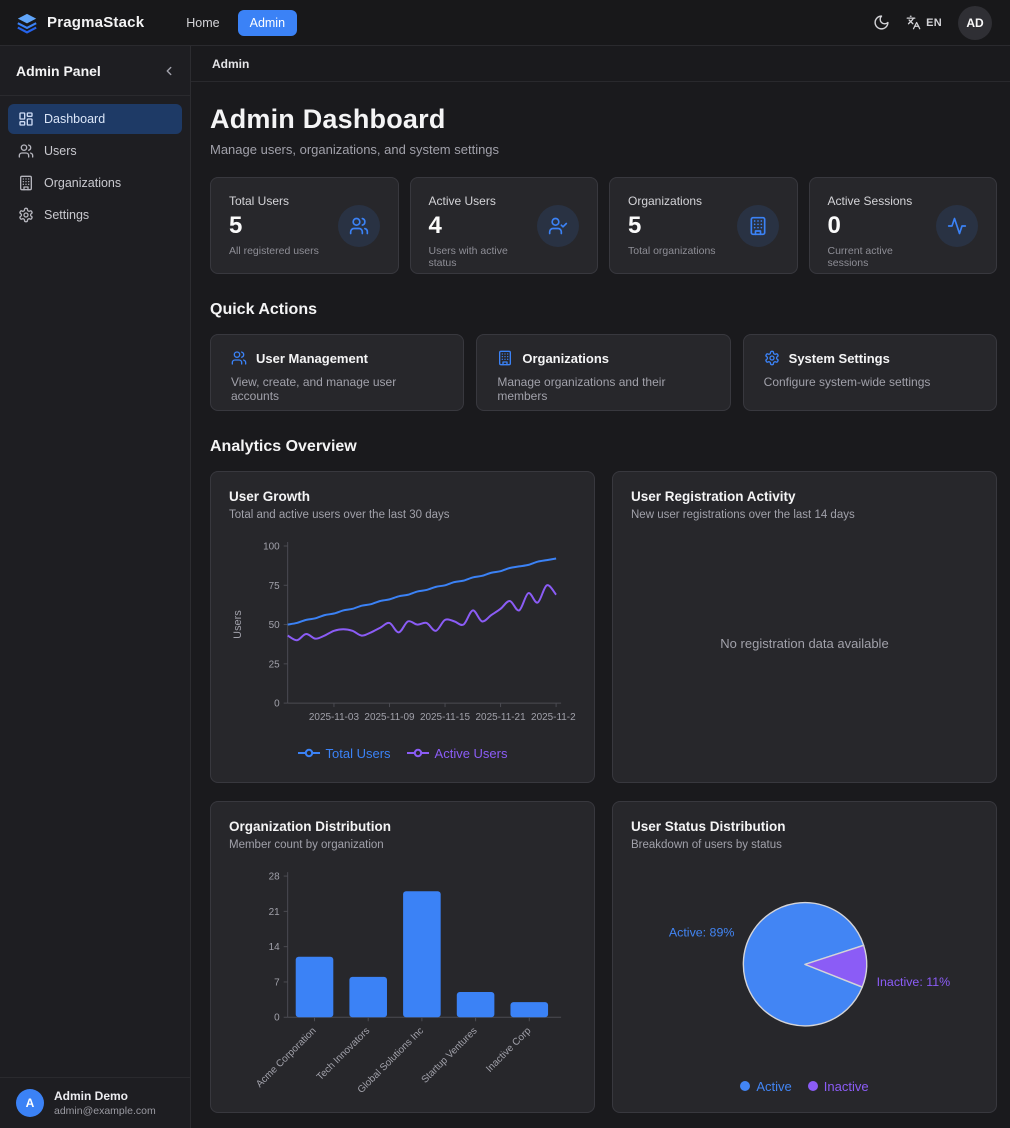  What do you see at coordinates (766, 1086) in the screenshot?
I see `legend-item: Active` at bounding box center [766, 1086].